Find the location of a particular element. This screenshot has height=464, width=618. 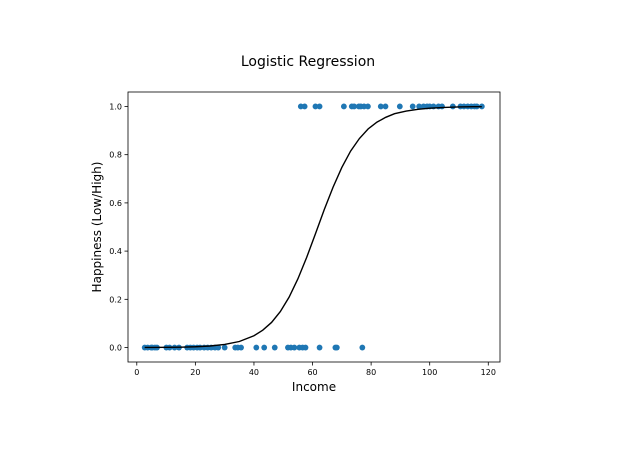

chart-title: Logistic Regression is located at coordinates (308, 62).